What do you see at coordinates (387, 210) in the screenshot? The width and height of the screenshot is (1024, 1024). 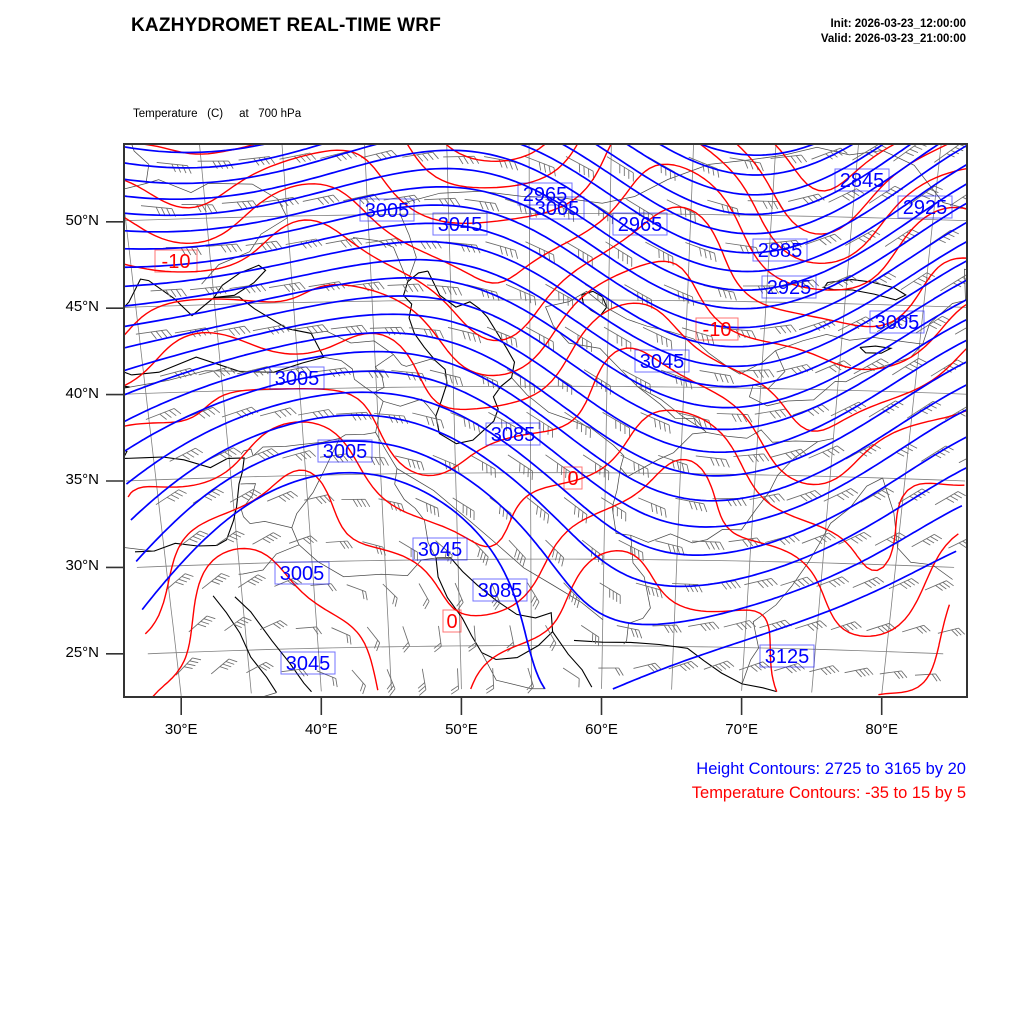 I see `contour-label: 3005` at bounding box center [387, 210].